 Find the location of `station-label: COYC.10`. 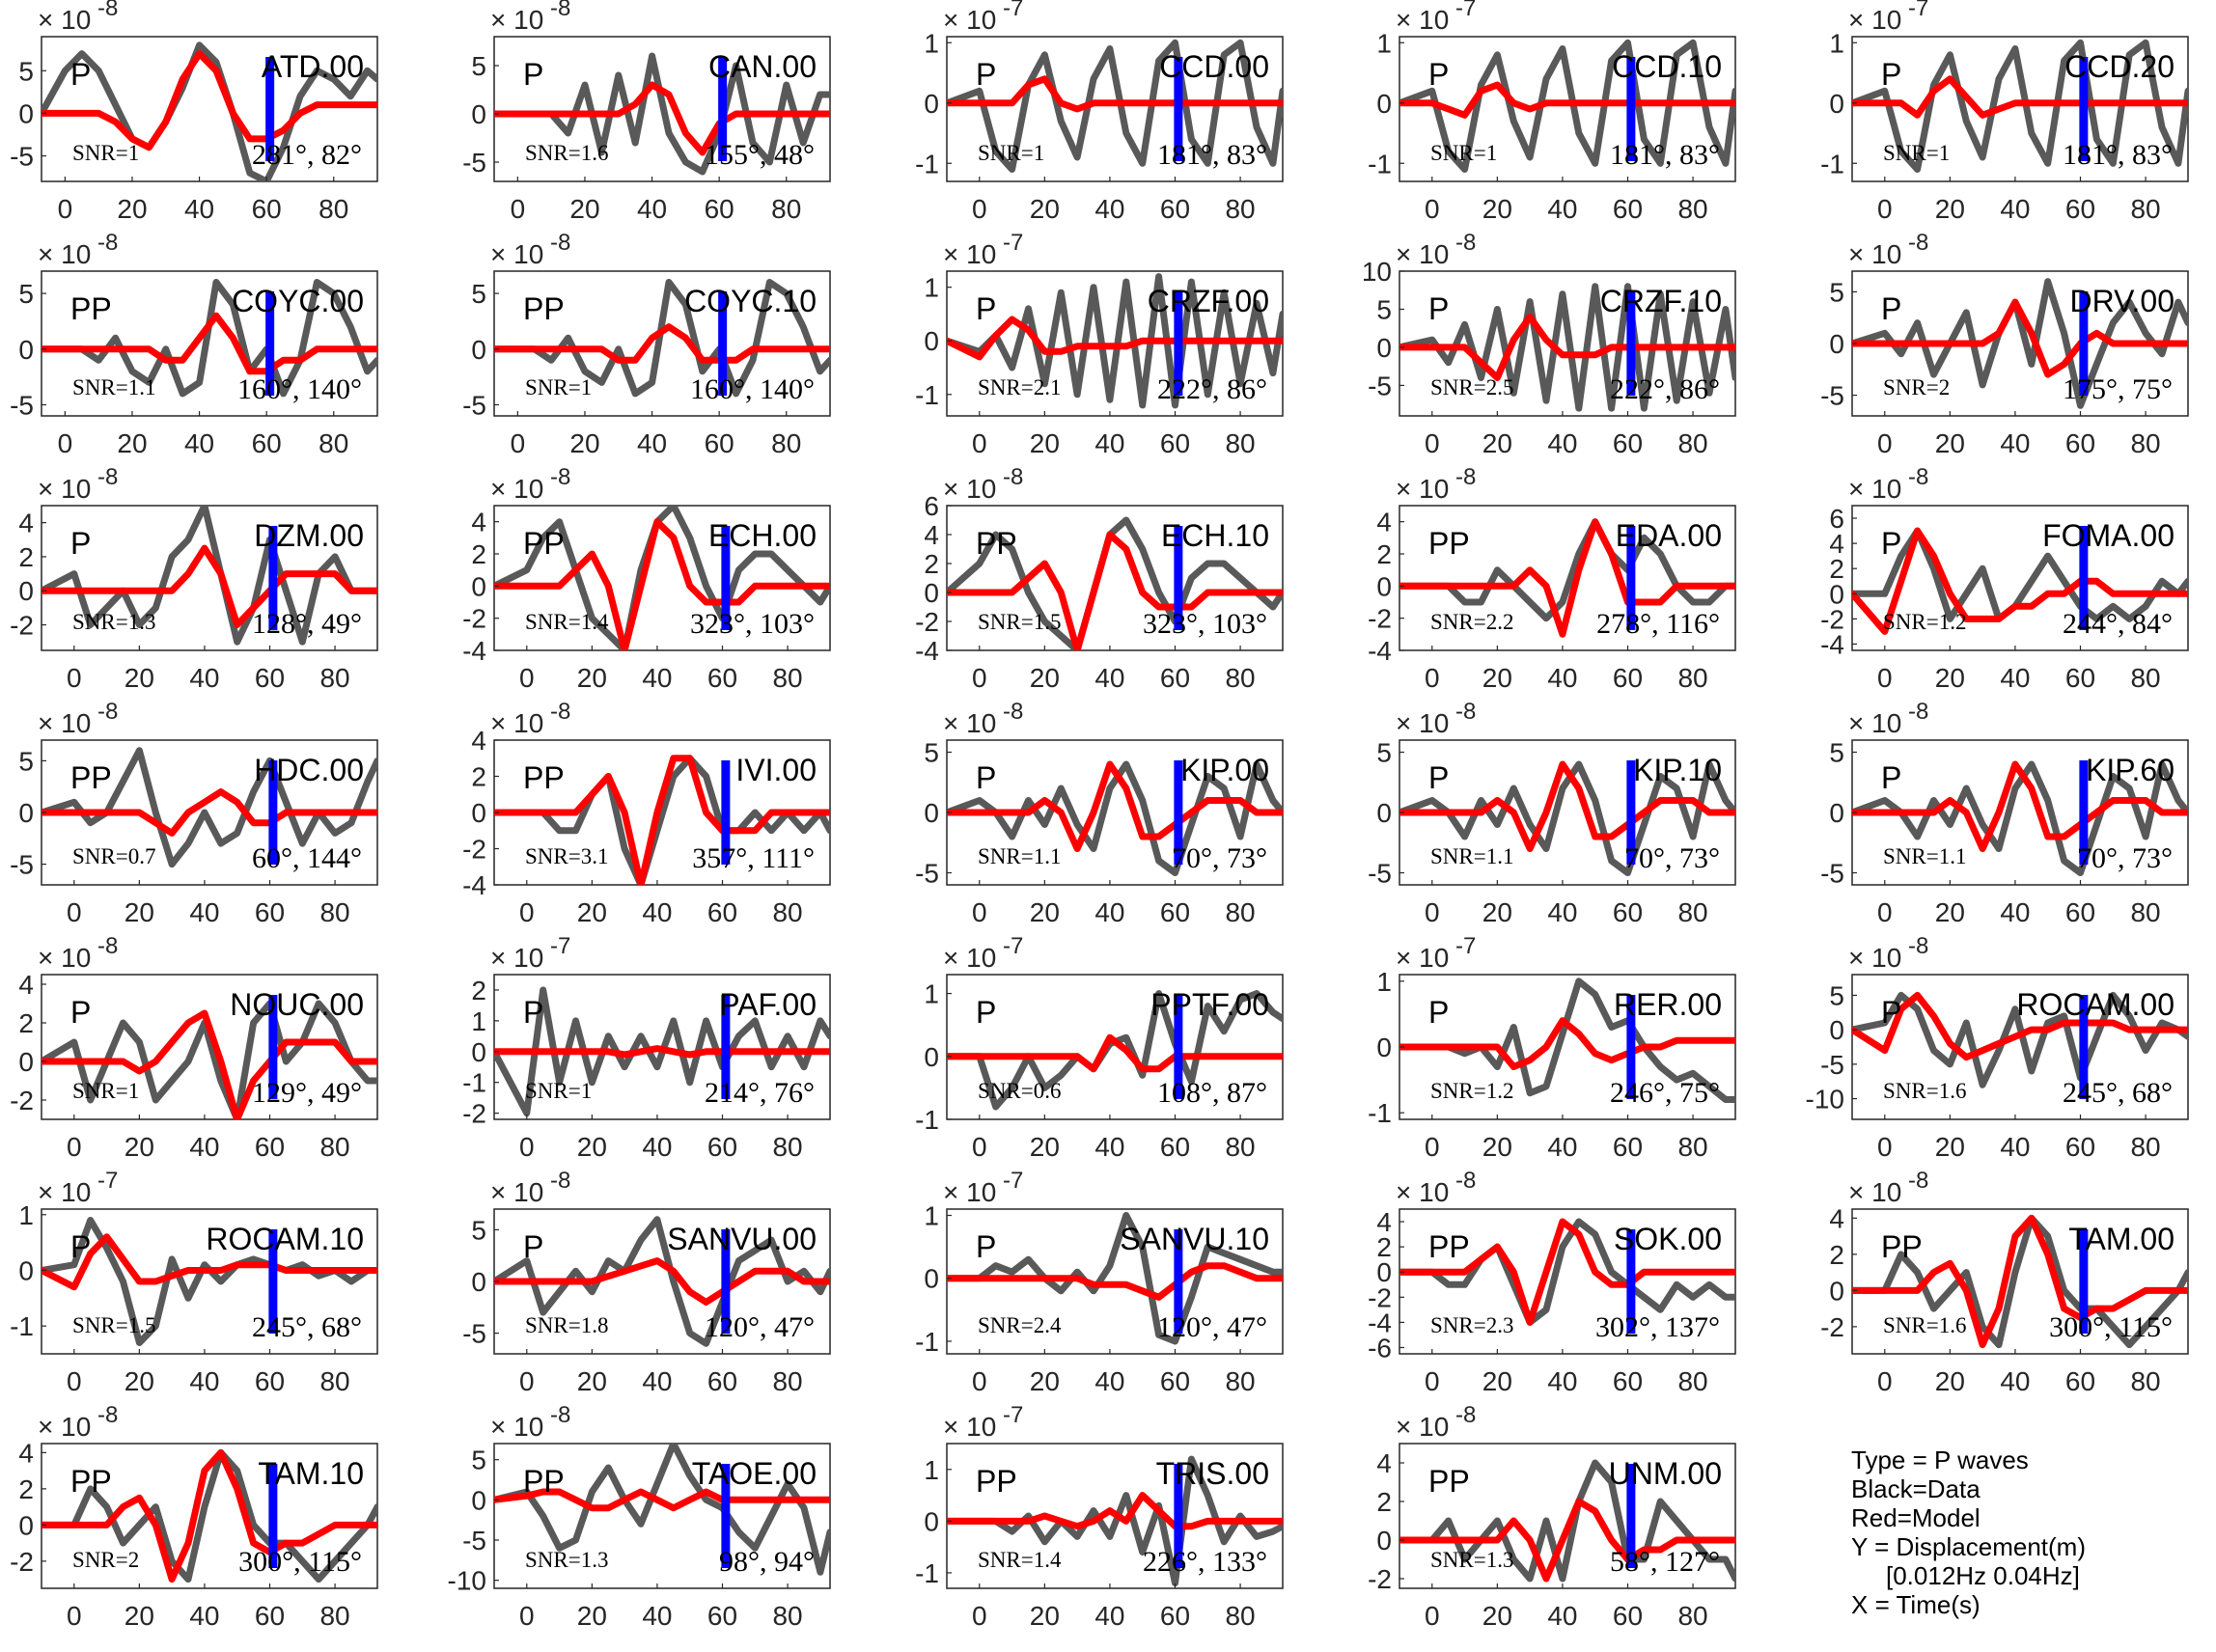

station-label: COYC.10 is located at coordinates (750, 301).